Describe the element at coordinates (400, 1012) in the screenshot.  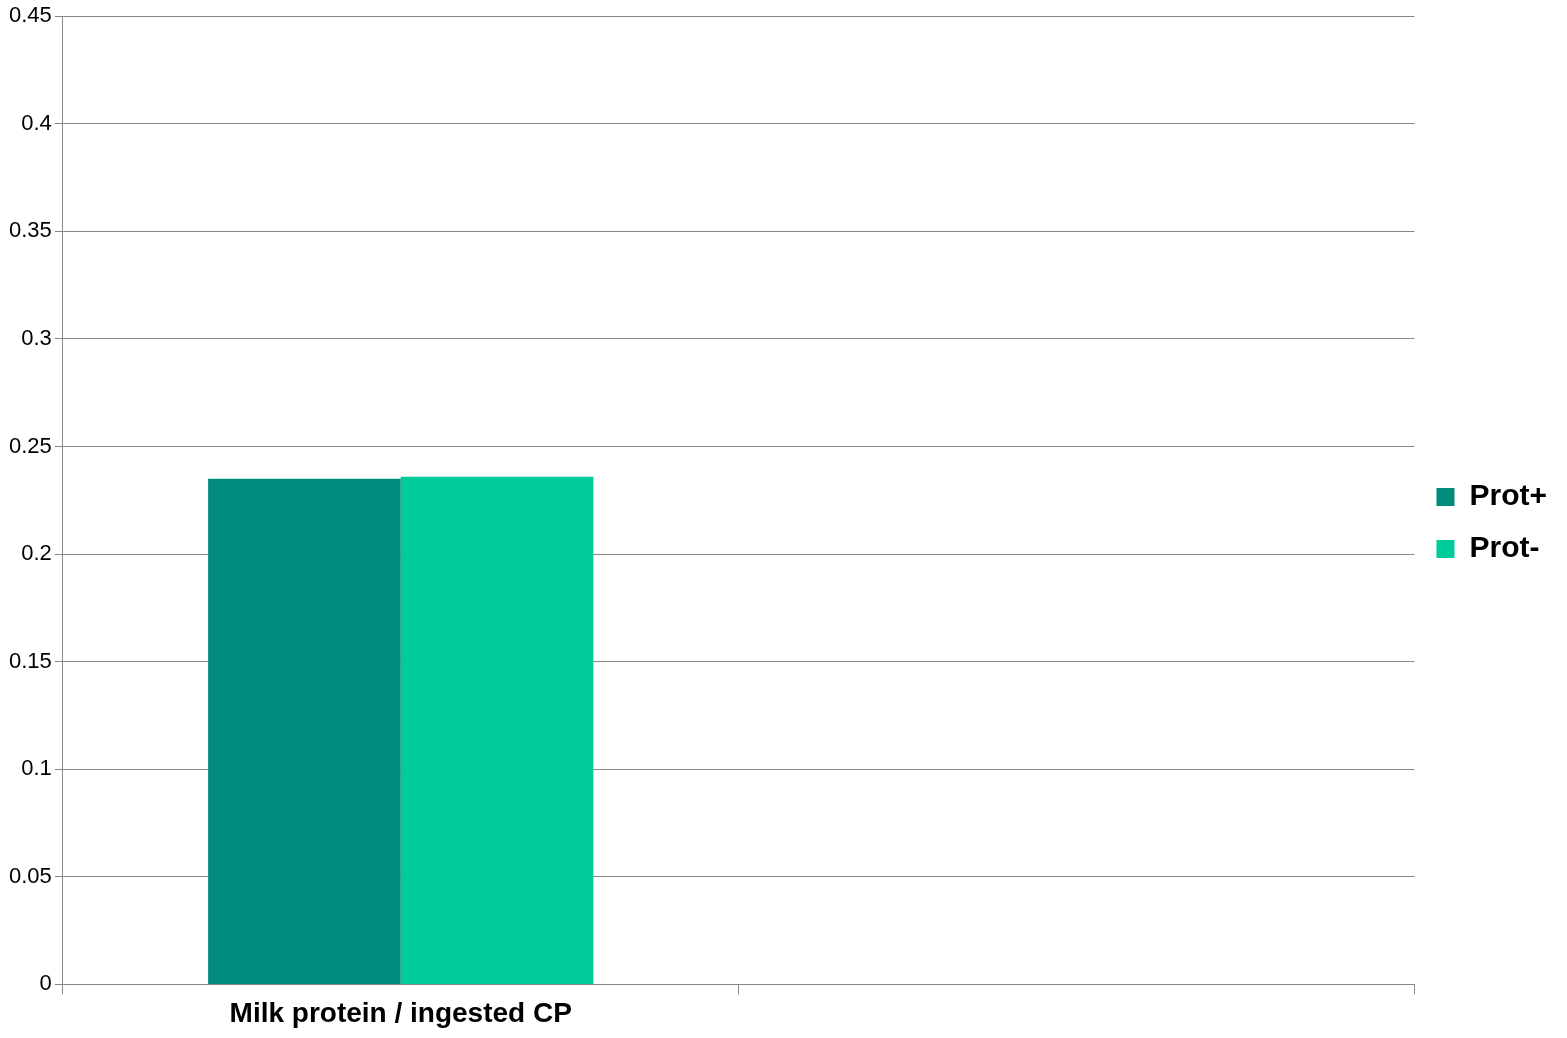
I see `x-tick-label: Milk protein / ingested CP` at that location.